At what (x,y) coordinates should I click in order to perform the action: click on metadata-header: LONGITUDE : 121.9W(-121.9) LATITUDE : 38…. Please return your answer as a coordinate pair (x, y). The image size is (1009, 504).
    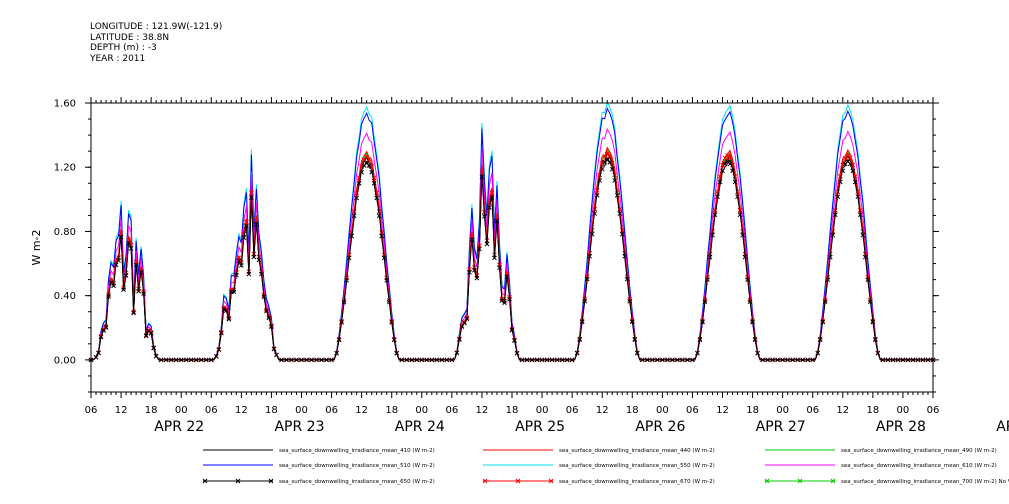
    Looking at the image, I should click on (156, 43).